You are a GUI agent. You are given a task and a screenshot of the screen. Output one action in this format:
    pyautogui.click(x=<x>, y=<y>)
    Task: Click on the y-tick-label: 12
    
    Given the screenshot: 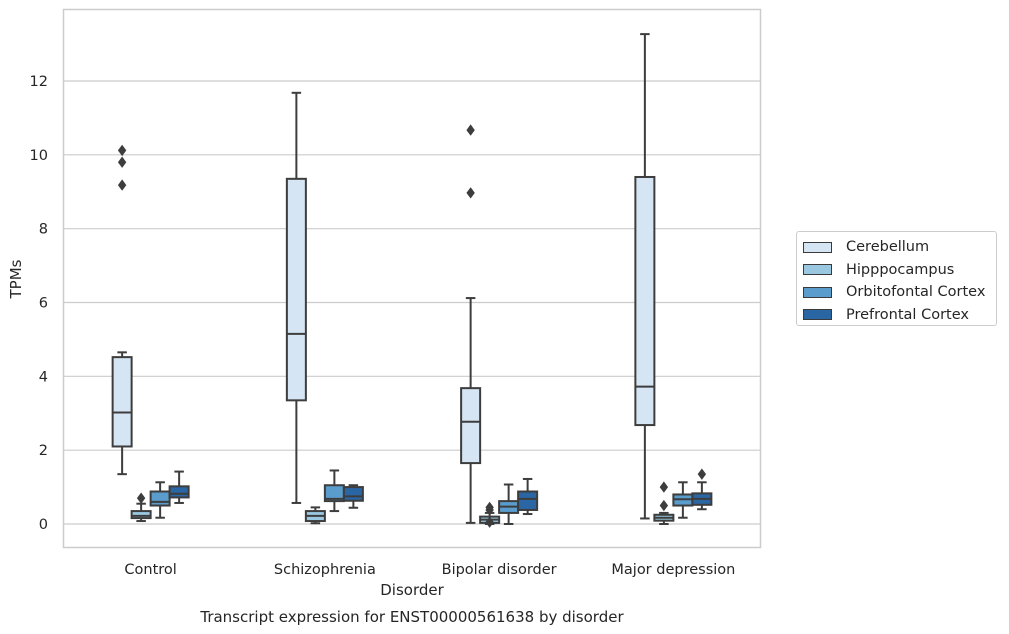 What is the action you would take?
    pyautogui.click(x=39, y=82)
    